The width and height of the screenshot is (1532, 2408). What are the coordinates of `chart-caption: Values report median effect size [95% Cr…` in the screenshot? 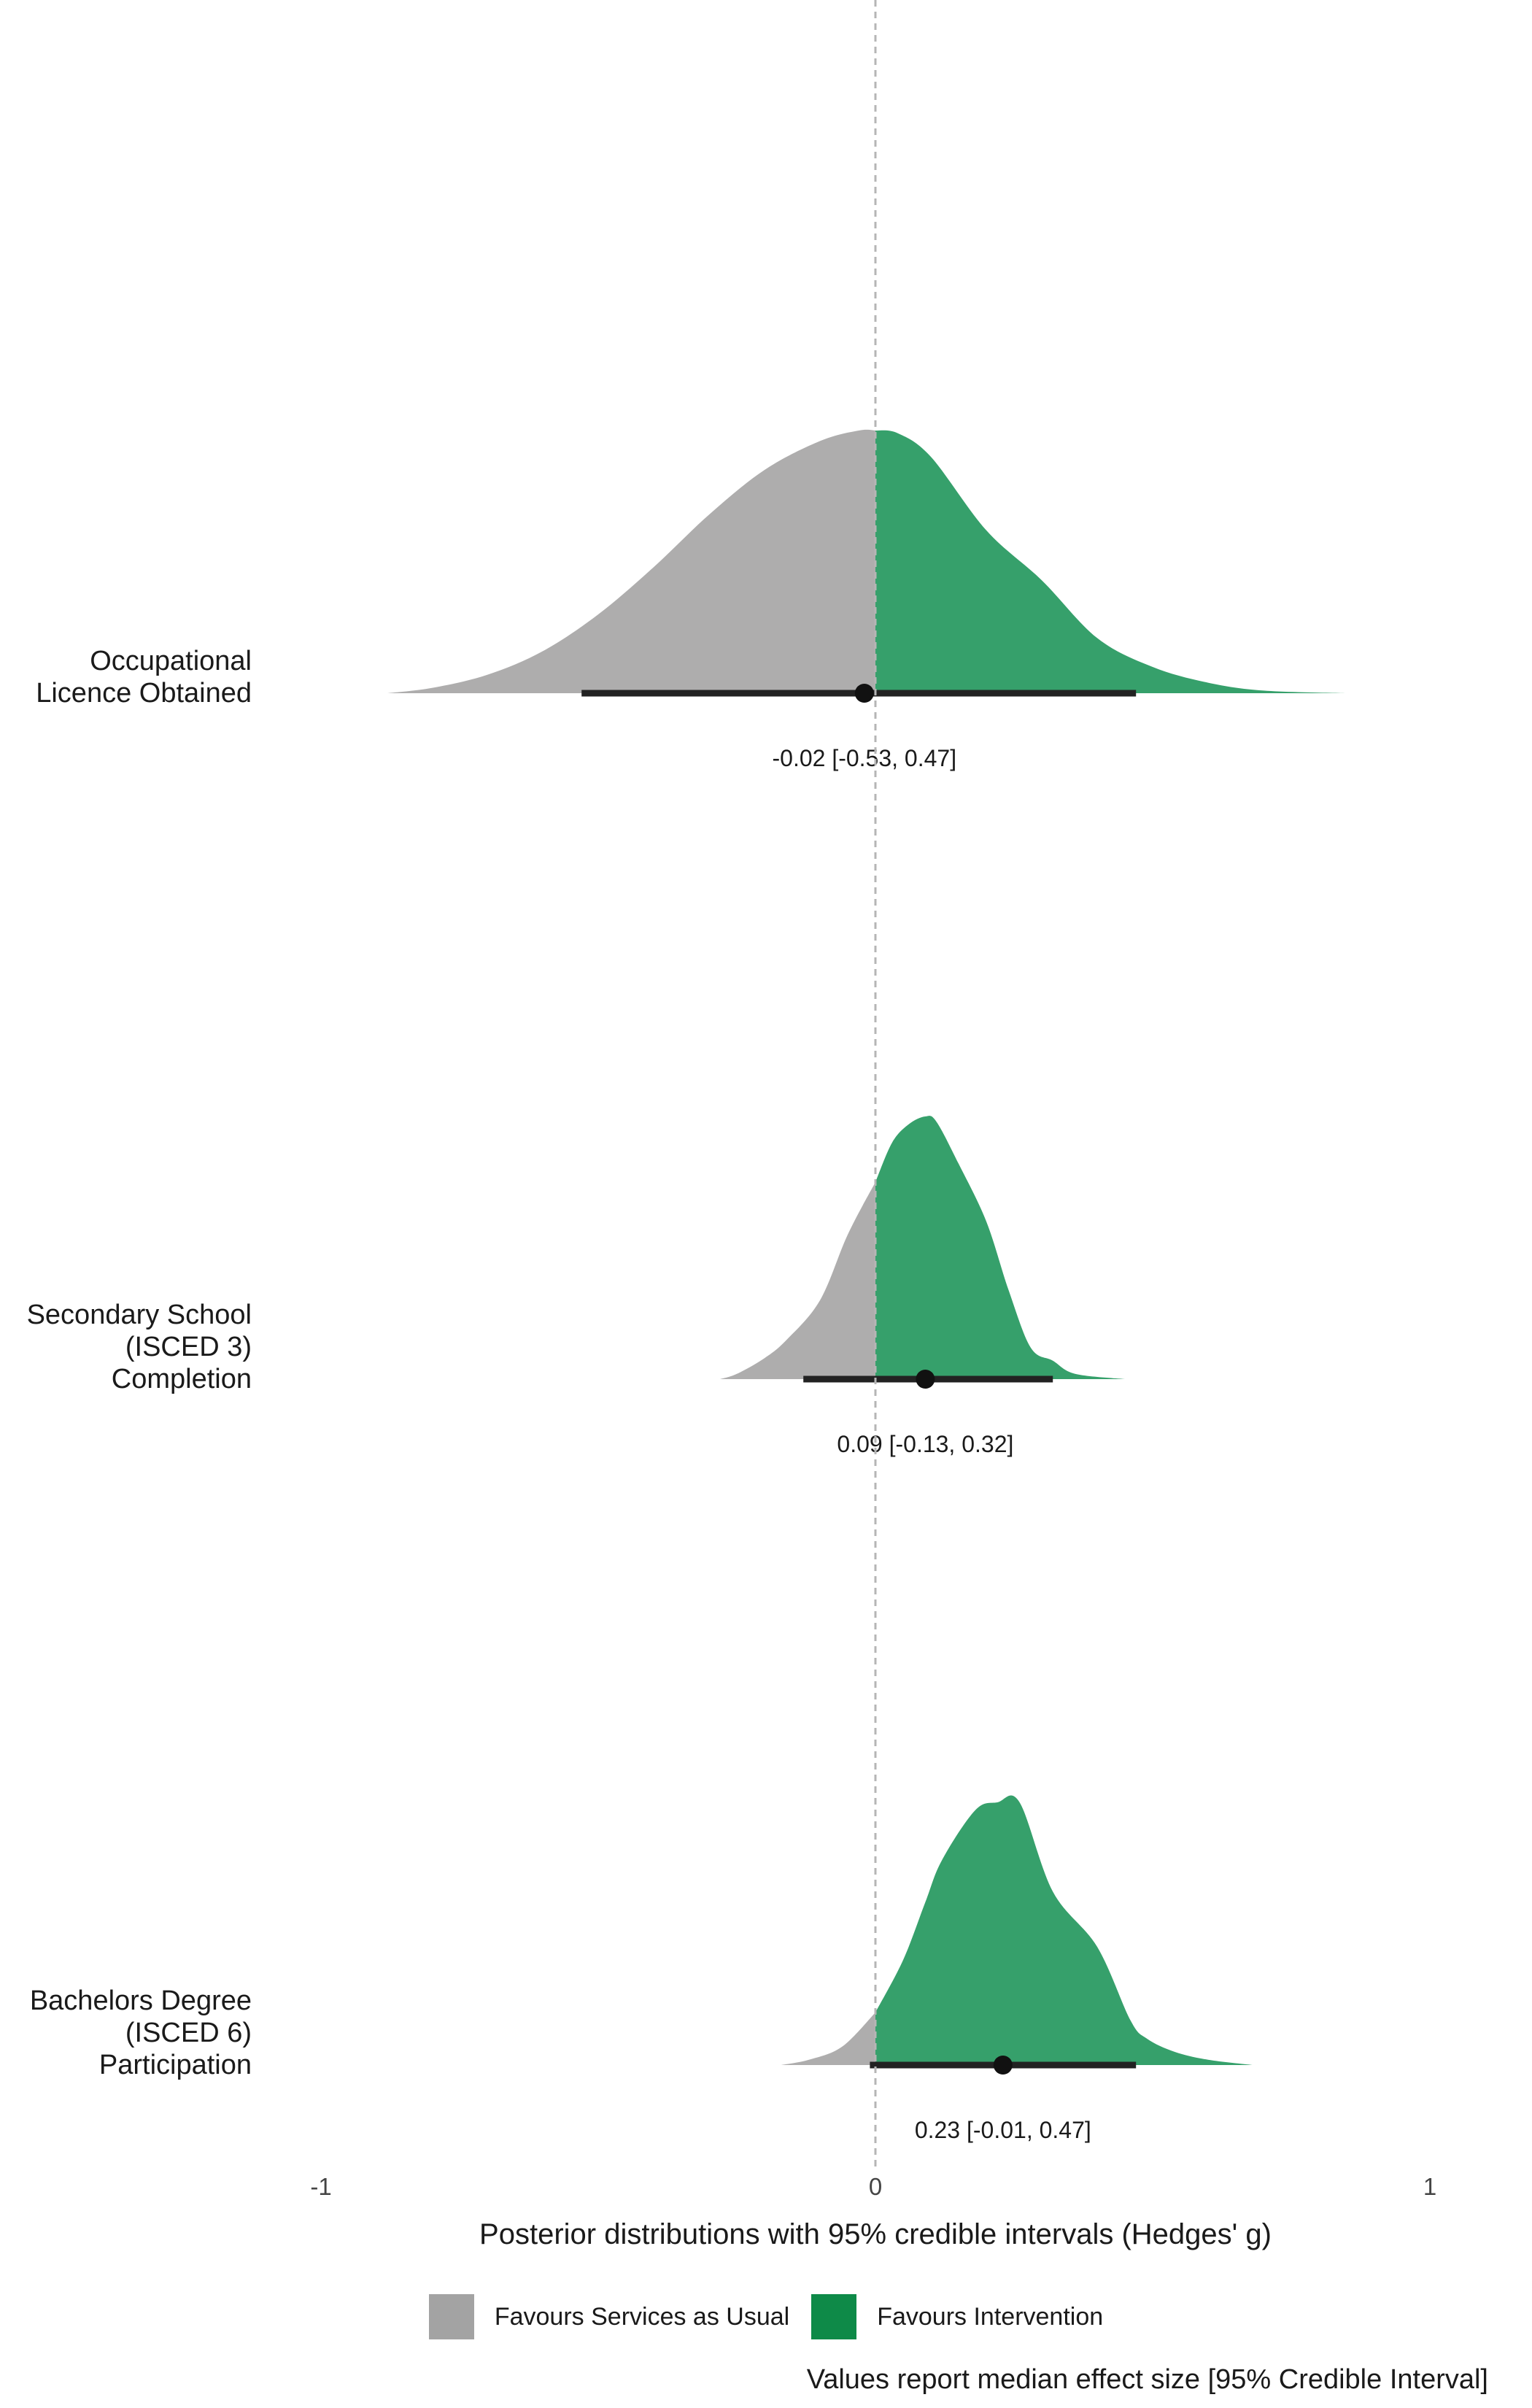 It's located at (1147, 2379).